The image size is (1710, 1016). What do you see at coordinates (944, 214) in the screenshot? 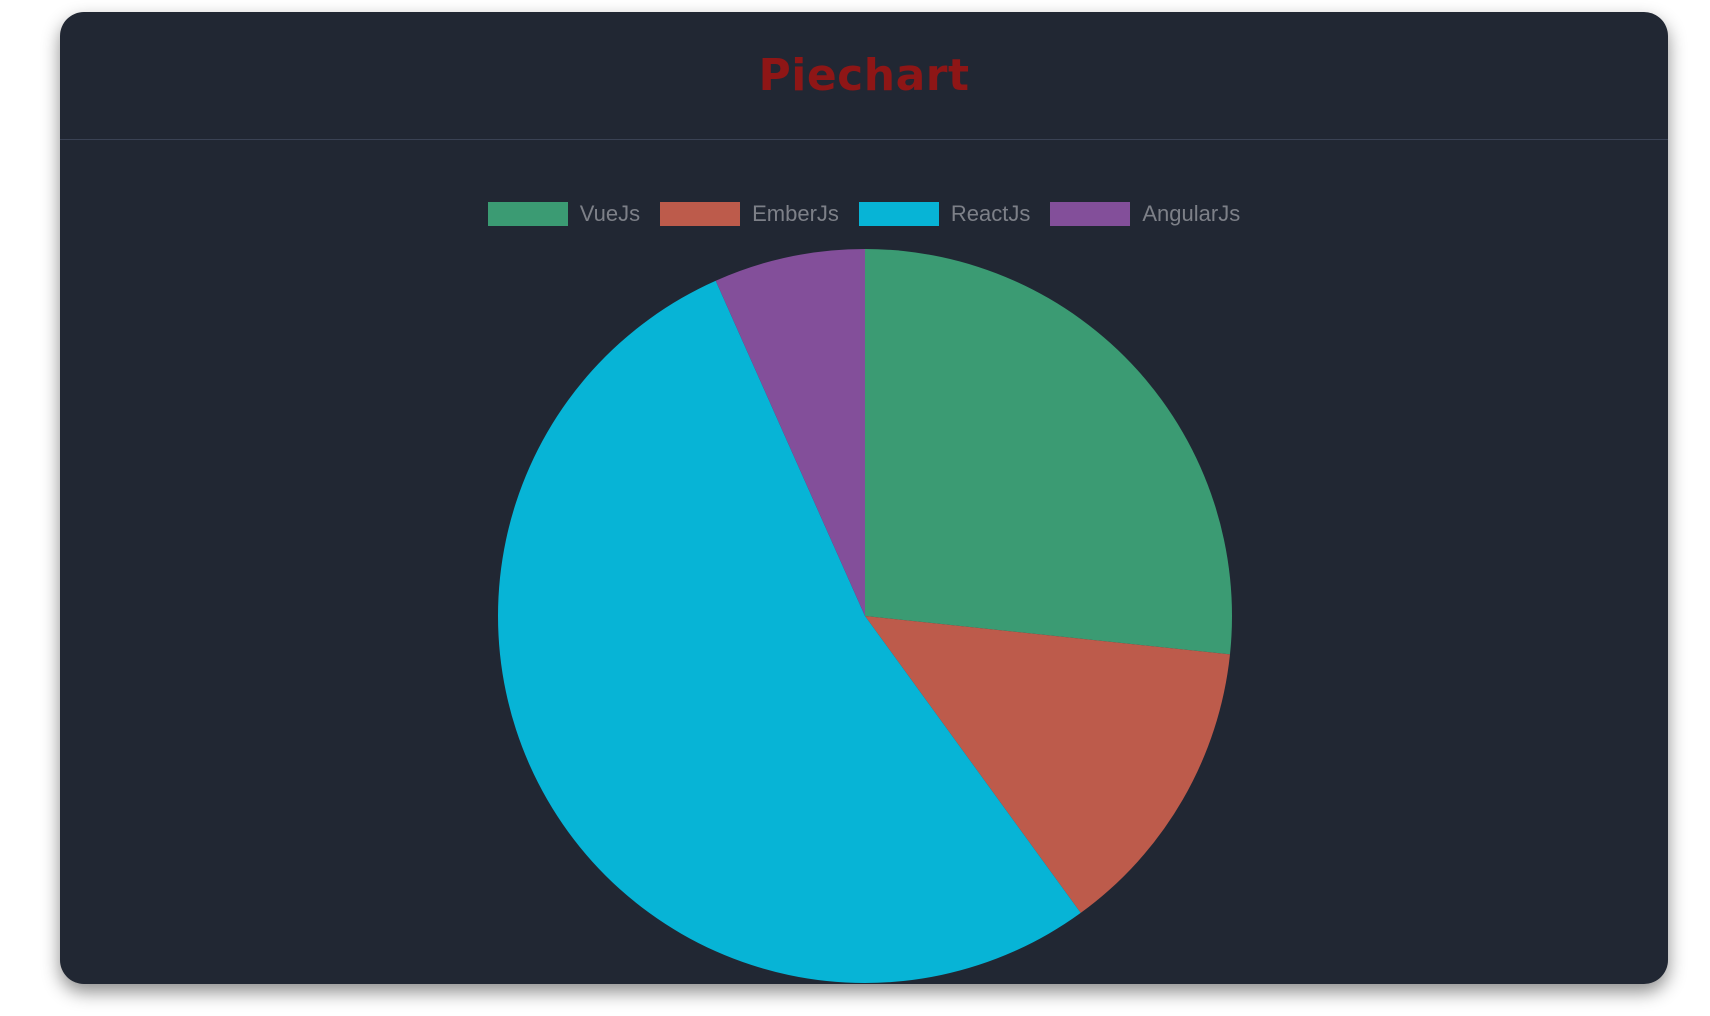
I see `legend-item-reactjs: ReactJs` at bounding box center [944, 214].